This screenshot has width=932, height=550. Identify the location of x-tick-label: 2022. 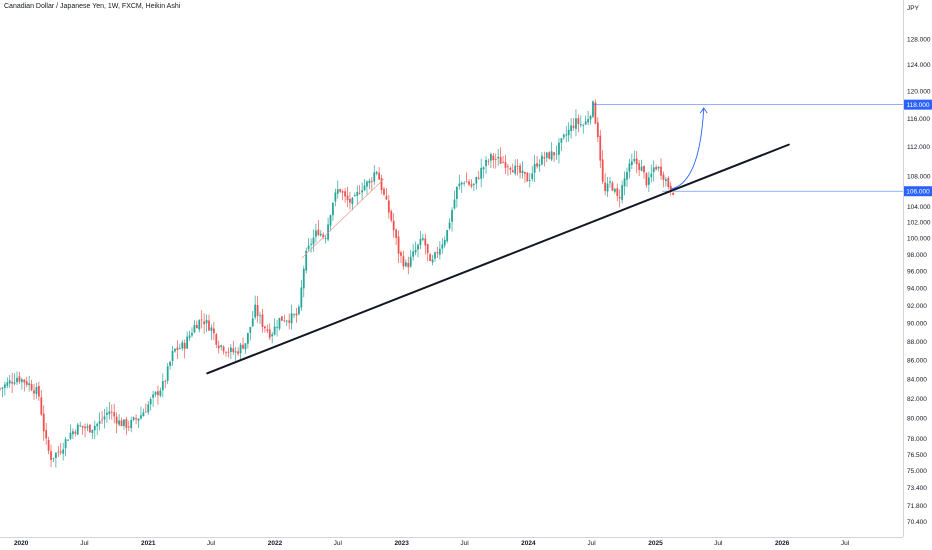
(275, 543).